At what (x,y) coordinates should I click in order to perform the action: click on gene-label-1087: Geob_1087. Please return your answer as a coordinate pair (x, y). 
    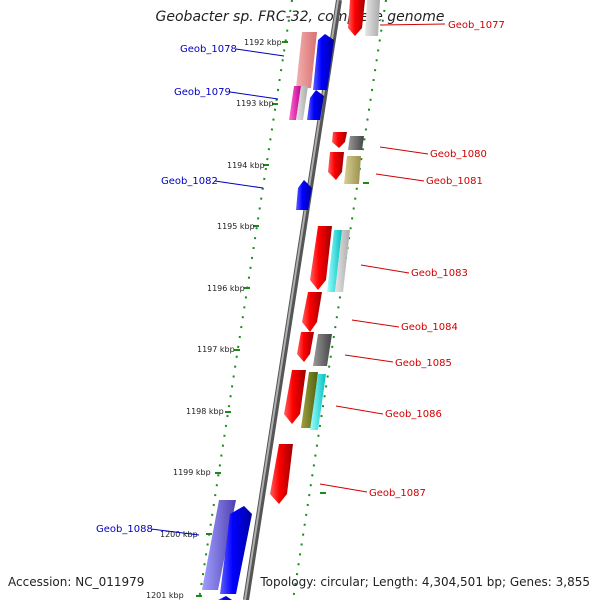
    Looking at the image, I should click on (397, 493).